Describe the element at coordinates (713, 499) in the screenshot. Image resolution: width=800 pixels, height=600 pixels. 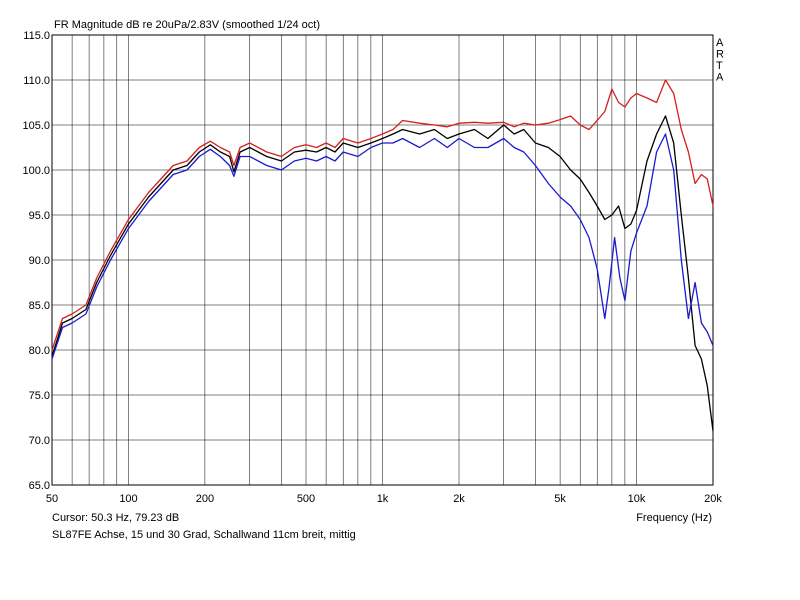
I see `x-tick-label: 20k` at that location.